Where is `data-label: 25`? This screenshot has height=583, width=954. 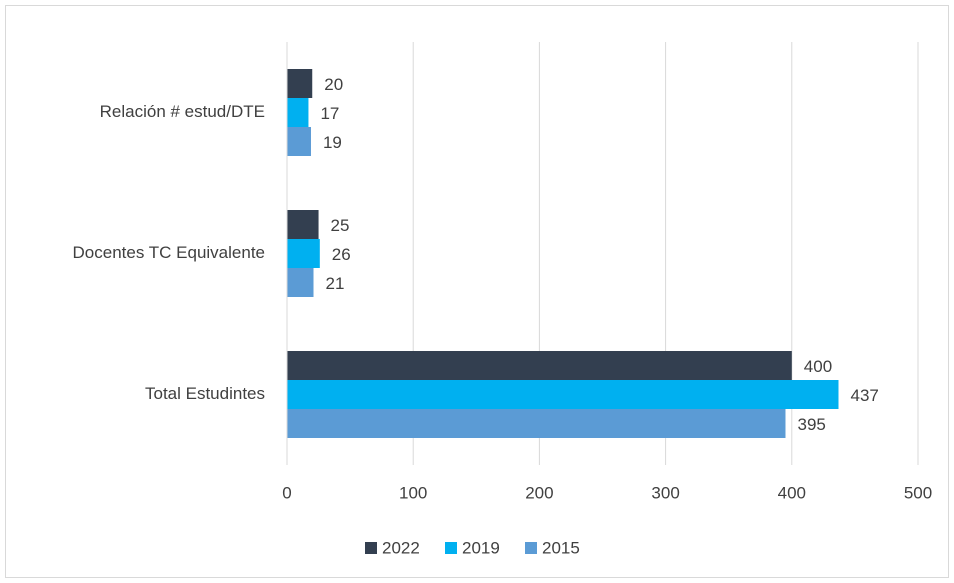 data-label: 25 is located at coordinates (340, 225).